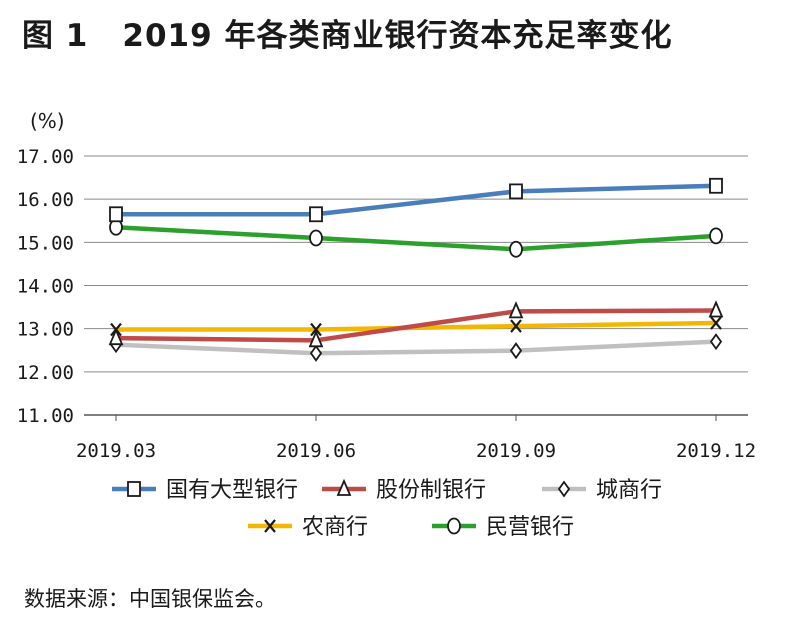 This screenshot has height=639, width=800. I want to click on legend-item: 城商行, so click(602, 490).